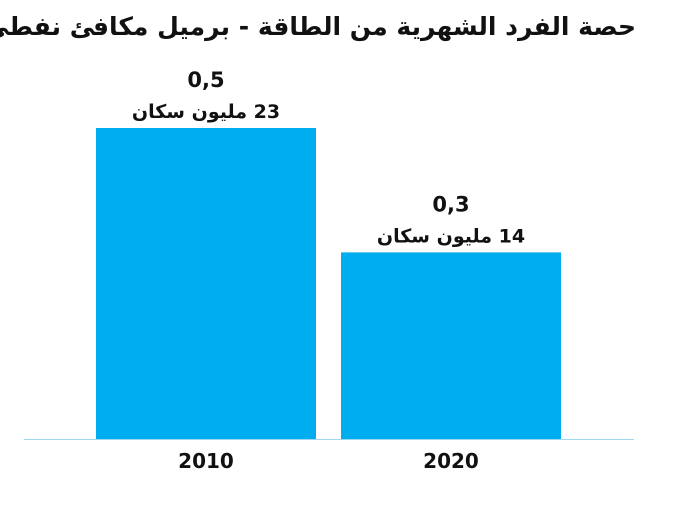 This screenshot has width=690, height=512. What do you see at coordinates (451, 345) in the screenshot?
I see `bar-2020` at bounding box center [451, 345].